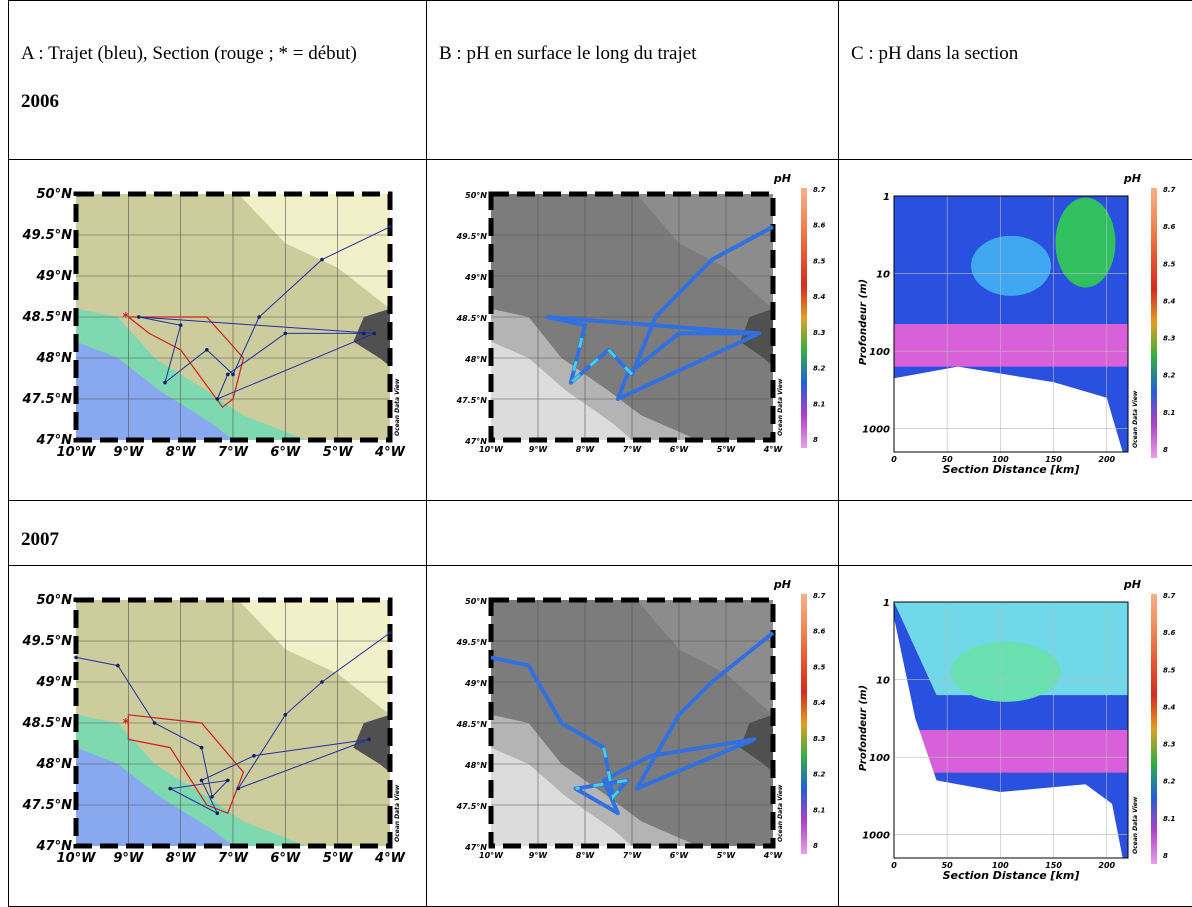 This screenshot has width=1192, height=907. What do you see at coordinates (633, 533) in the screenshot?
I see `empty-cell` at bounding box center [633, 533].